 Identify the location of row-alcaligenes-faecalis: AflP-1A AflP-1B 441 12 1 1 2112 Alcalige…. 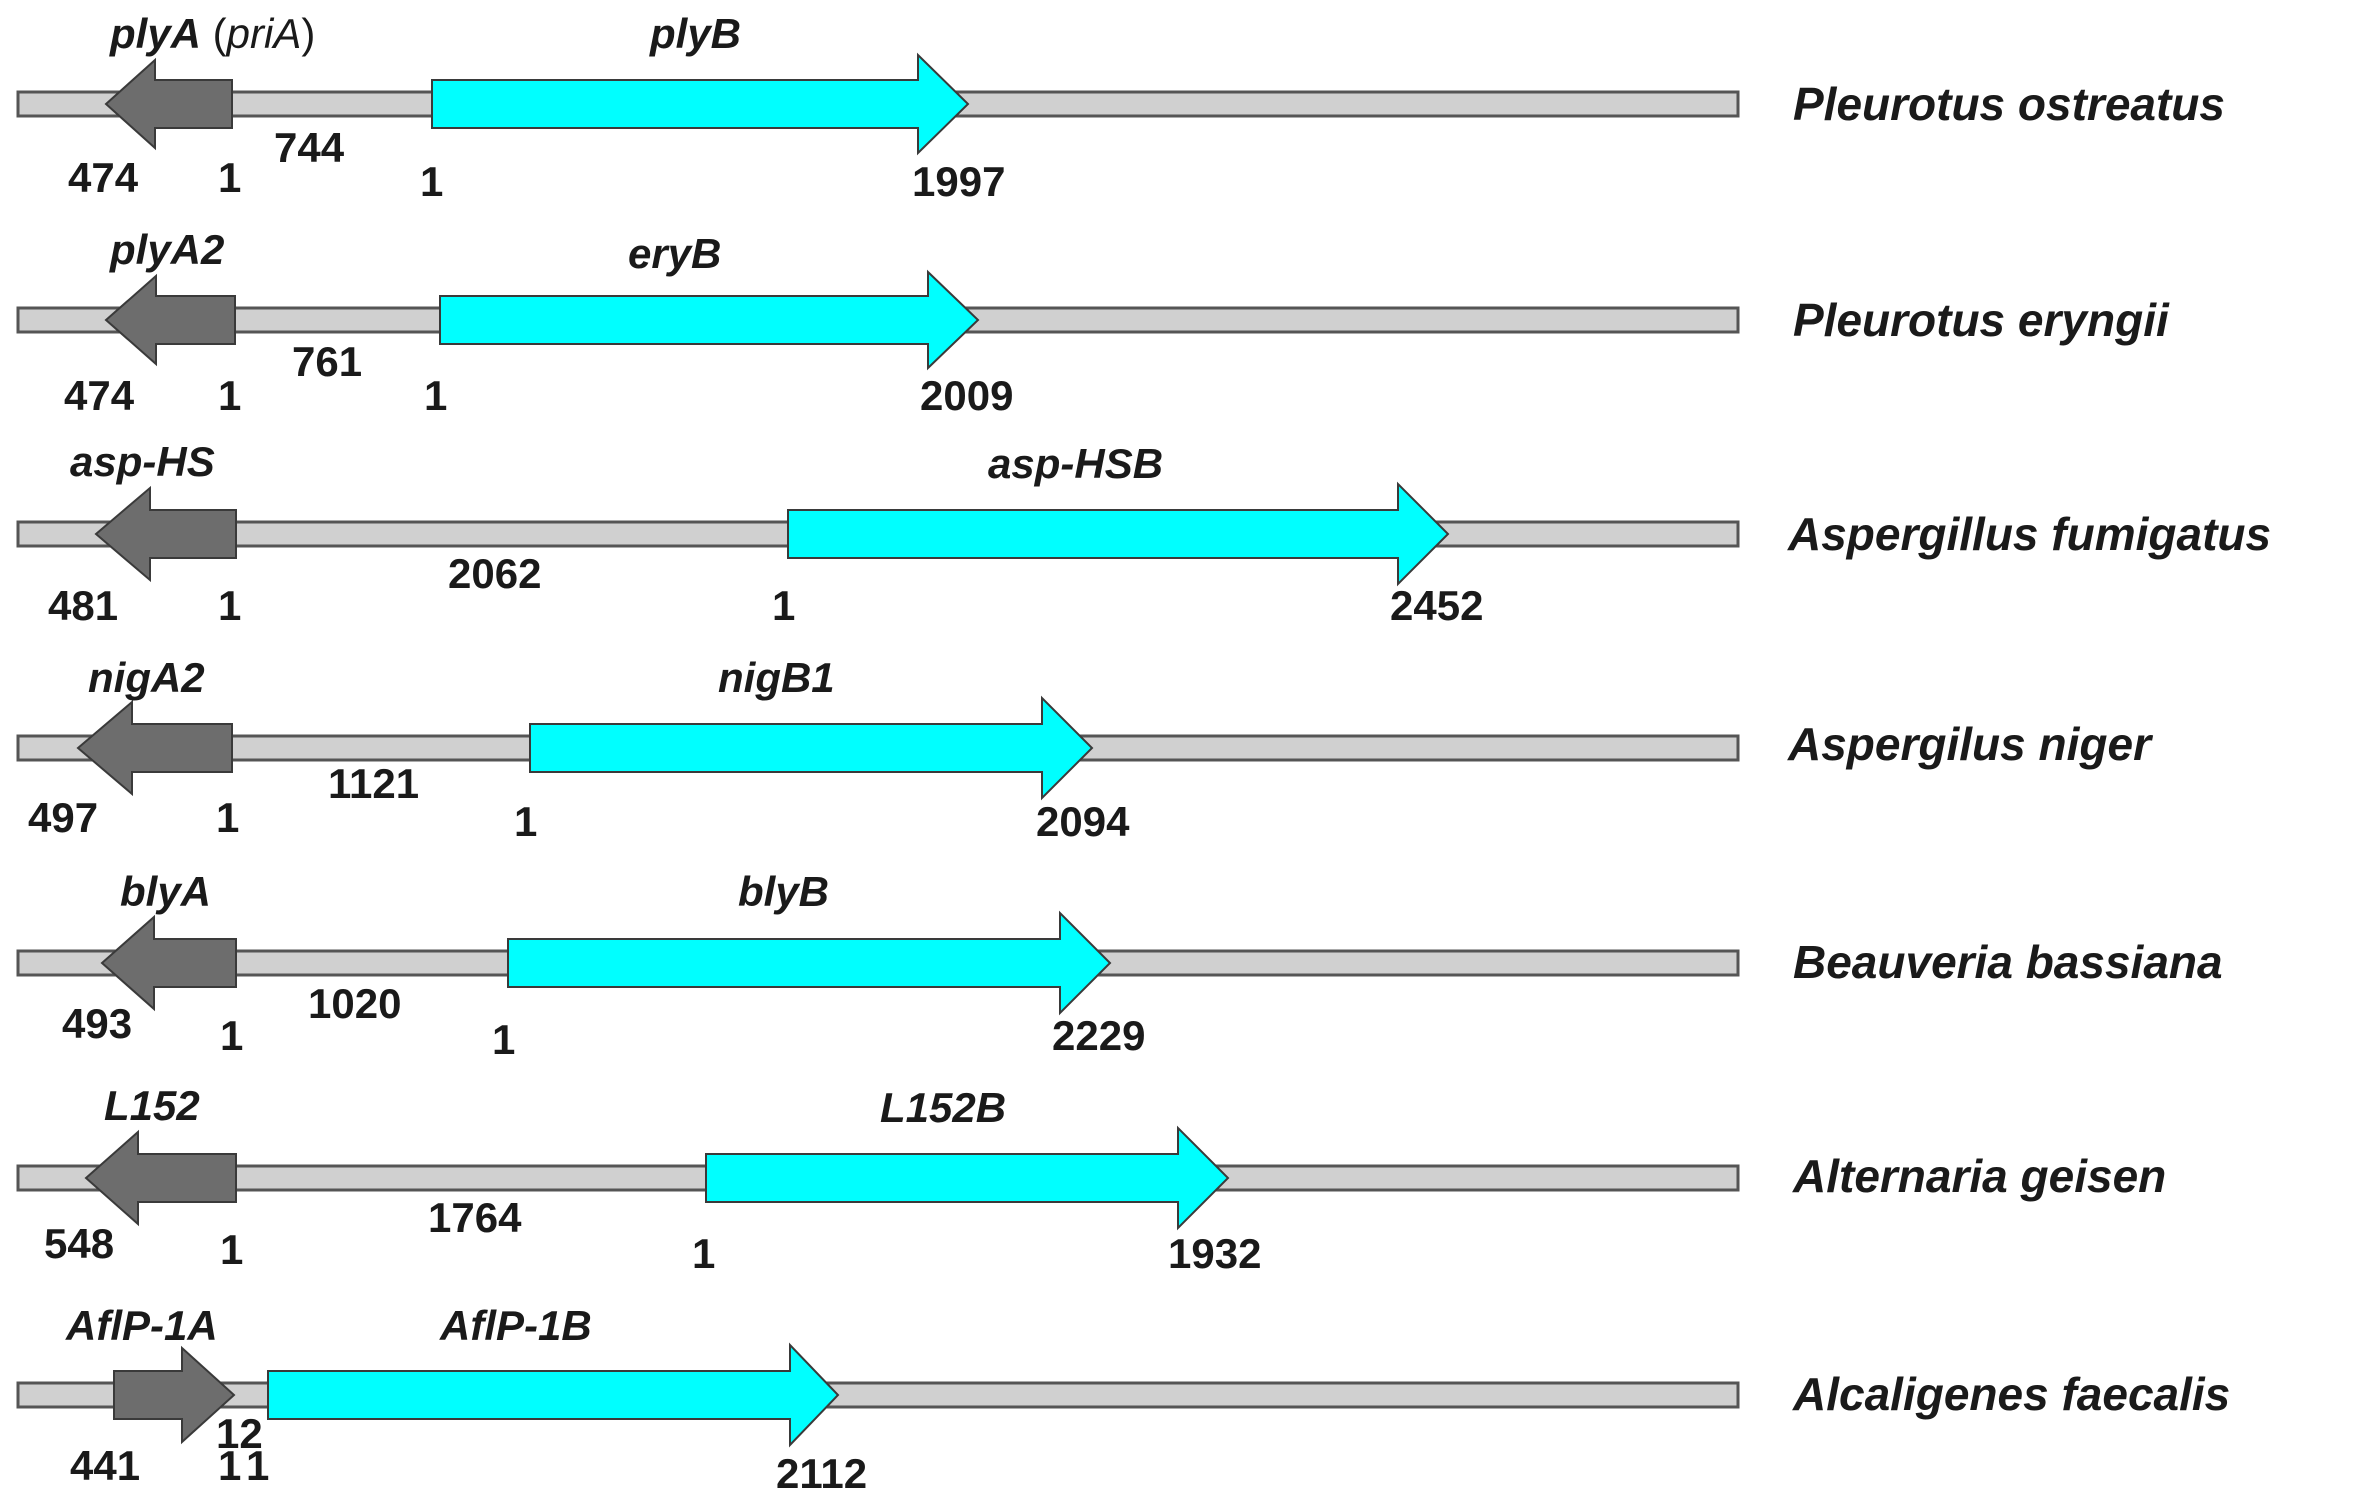
(1123, 1399).